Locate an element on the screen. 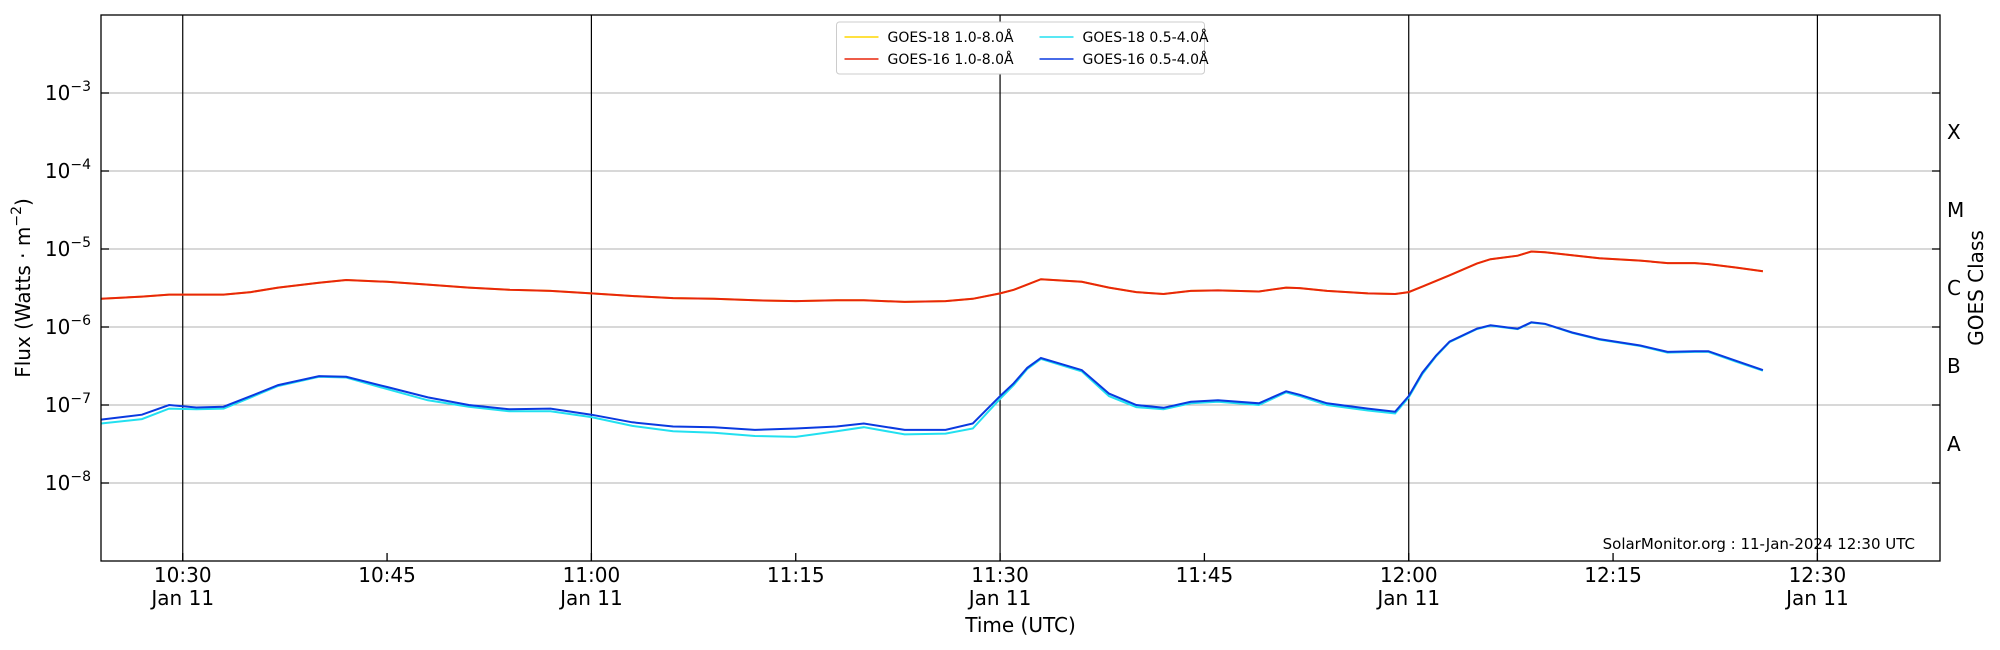  class-label: C is located at coordinates (1954, 288).